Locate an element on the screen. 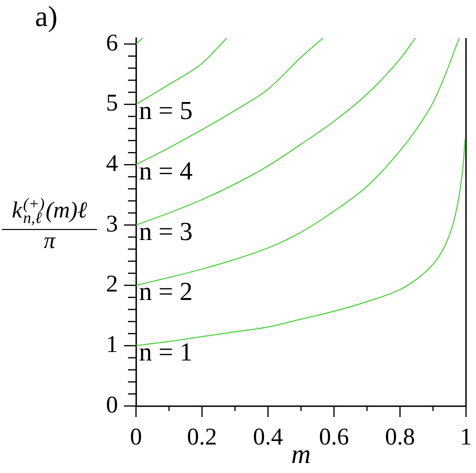 The height and width of the screenshot is (473, 476). x-tick-label: 0.2 is located at coordinates (202, 437).